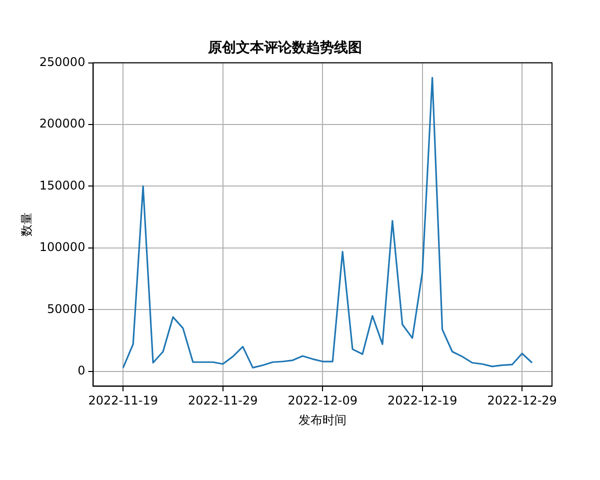  Describe the element at coordinates (422, 401) in the screenshot. I see `x-tick-label: 2022-12-19` at that location.